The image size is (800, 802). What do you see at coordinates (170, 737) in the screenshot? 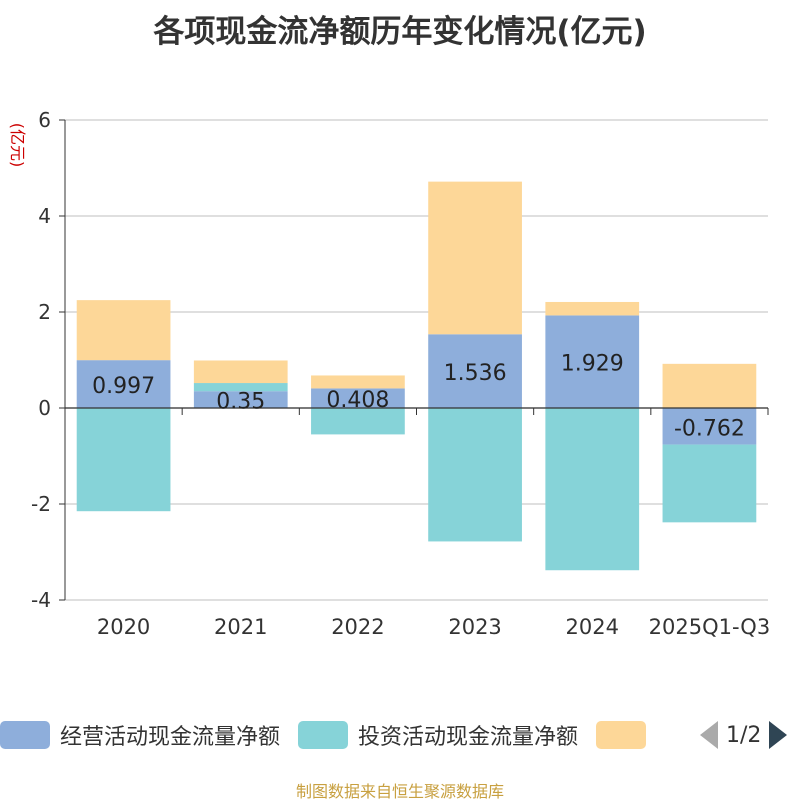
I see `legend-label-operating: 经营活动现金流量净额` at bounding box center [170, 737].